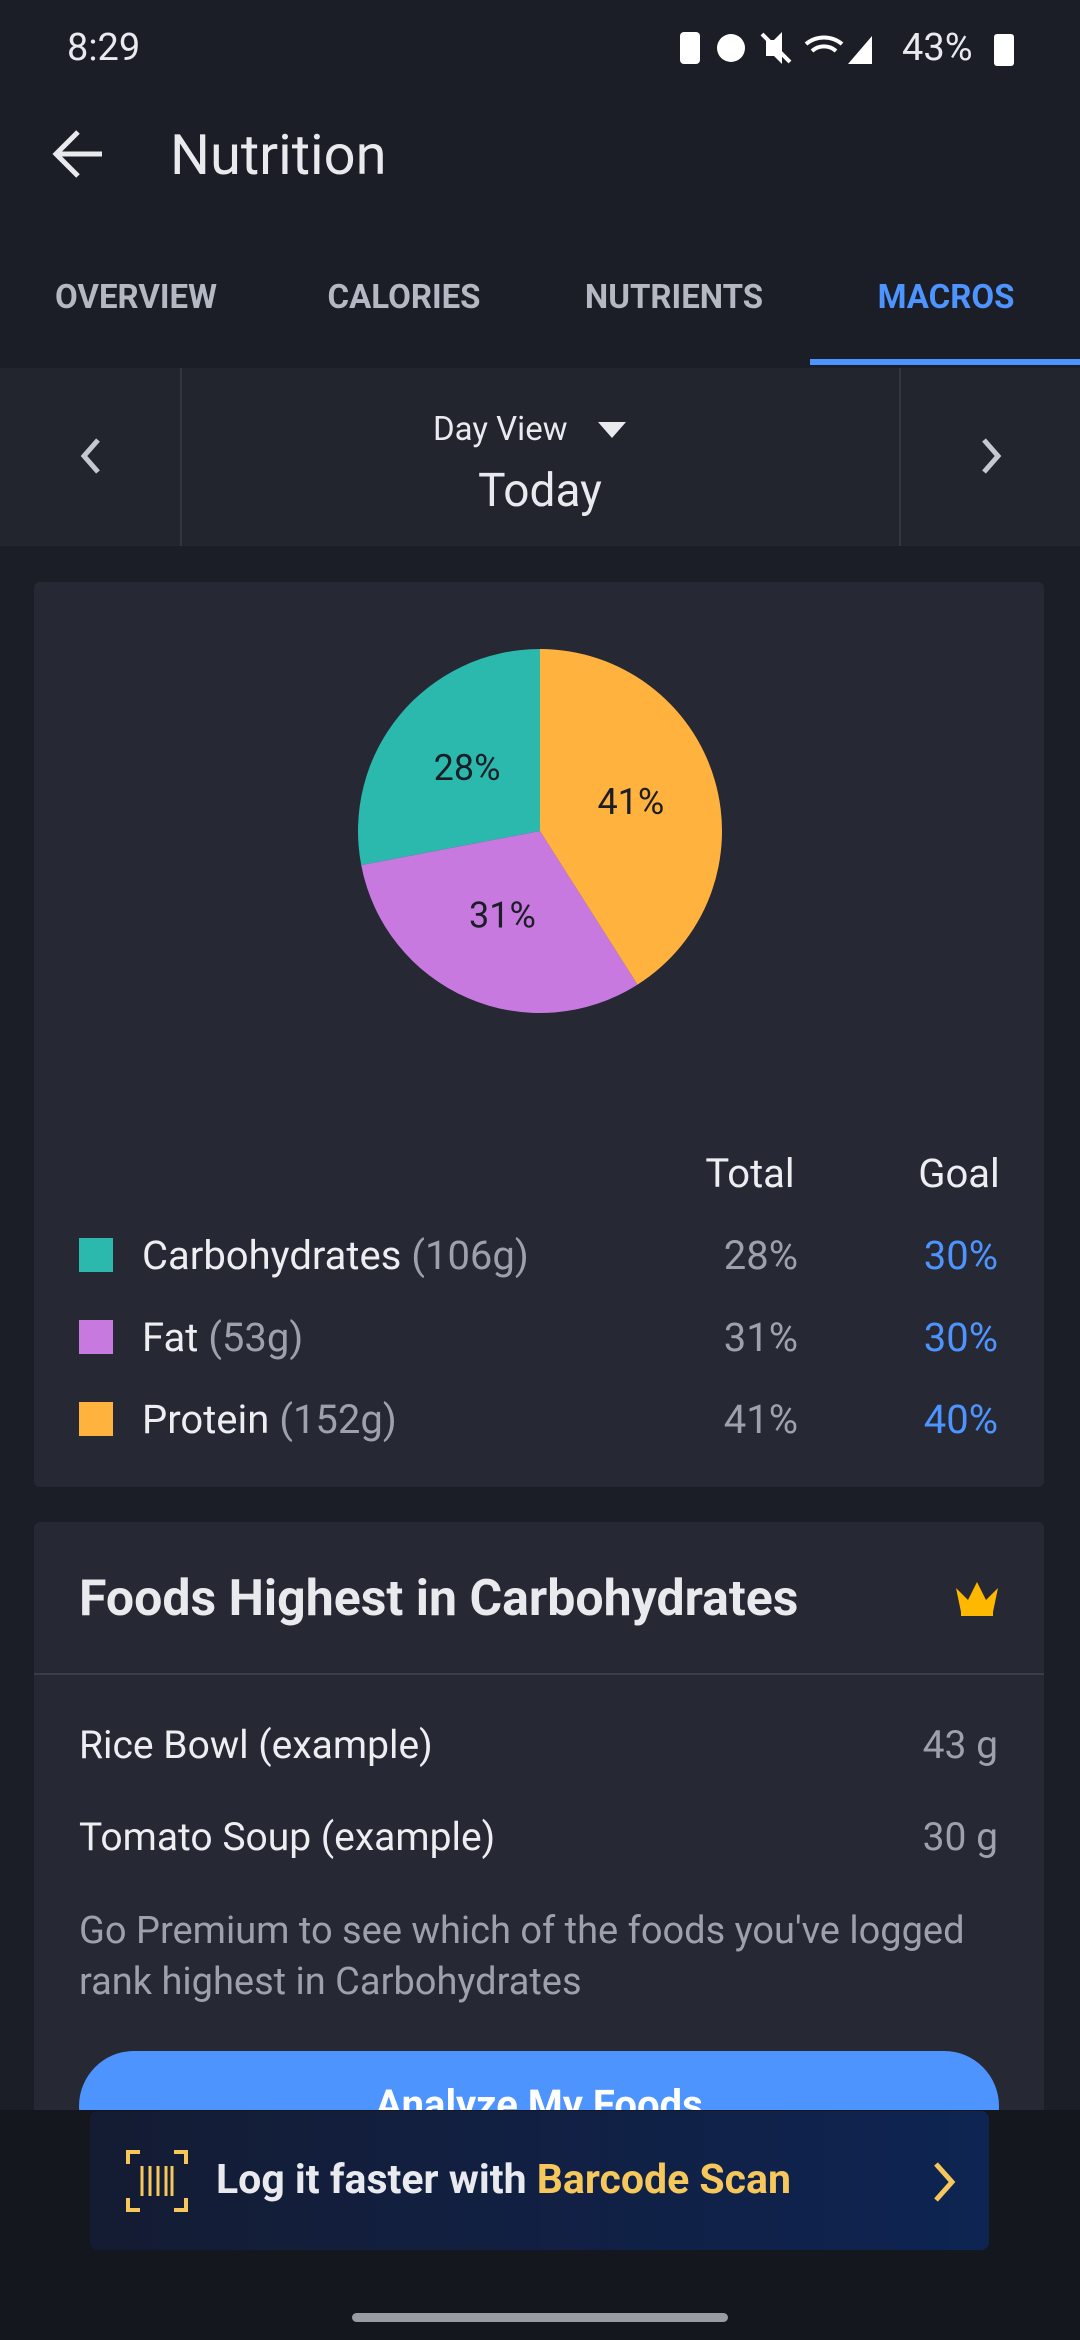 The height and width of the screenshot is (2340, 1080). Describe the element at coordinates (500, 429) in the screenshot. I see `view-selector: Day View` at that location.